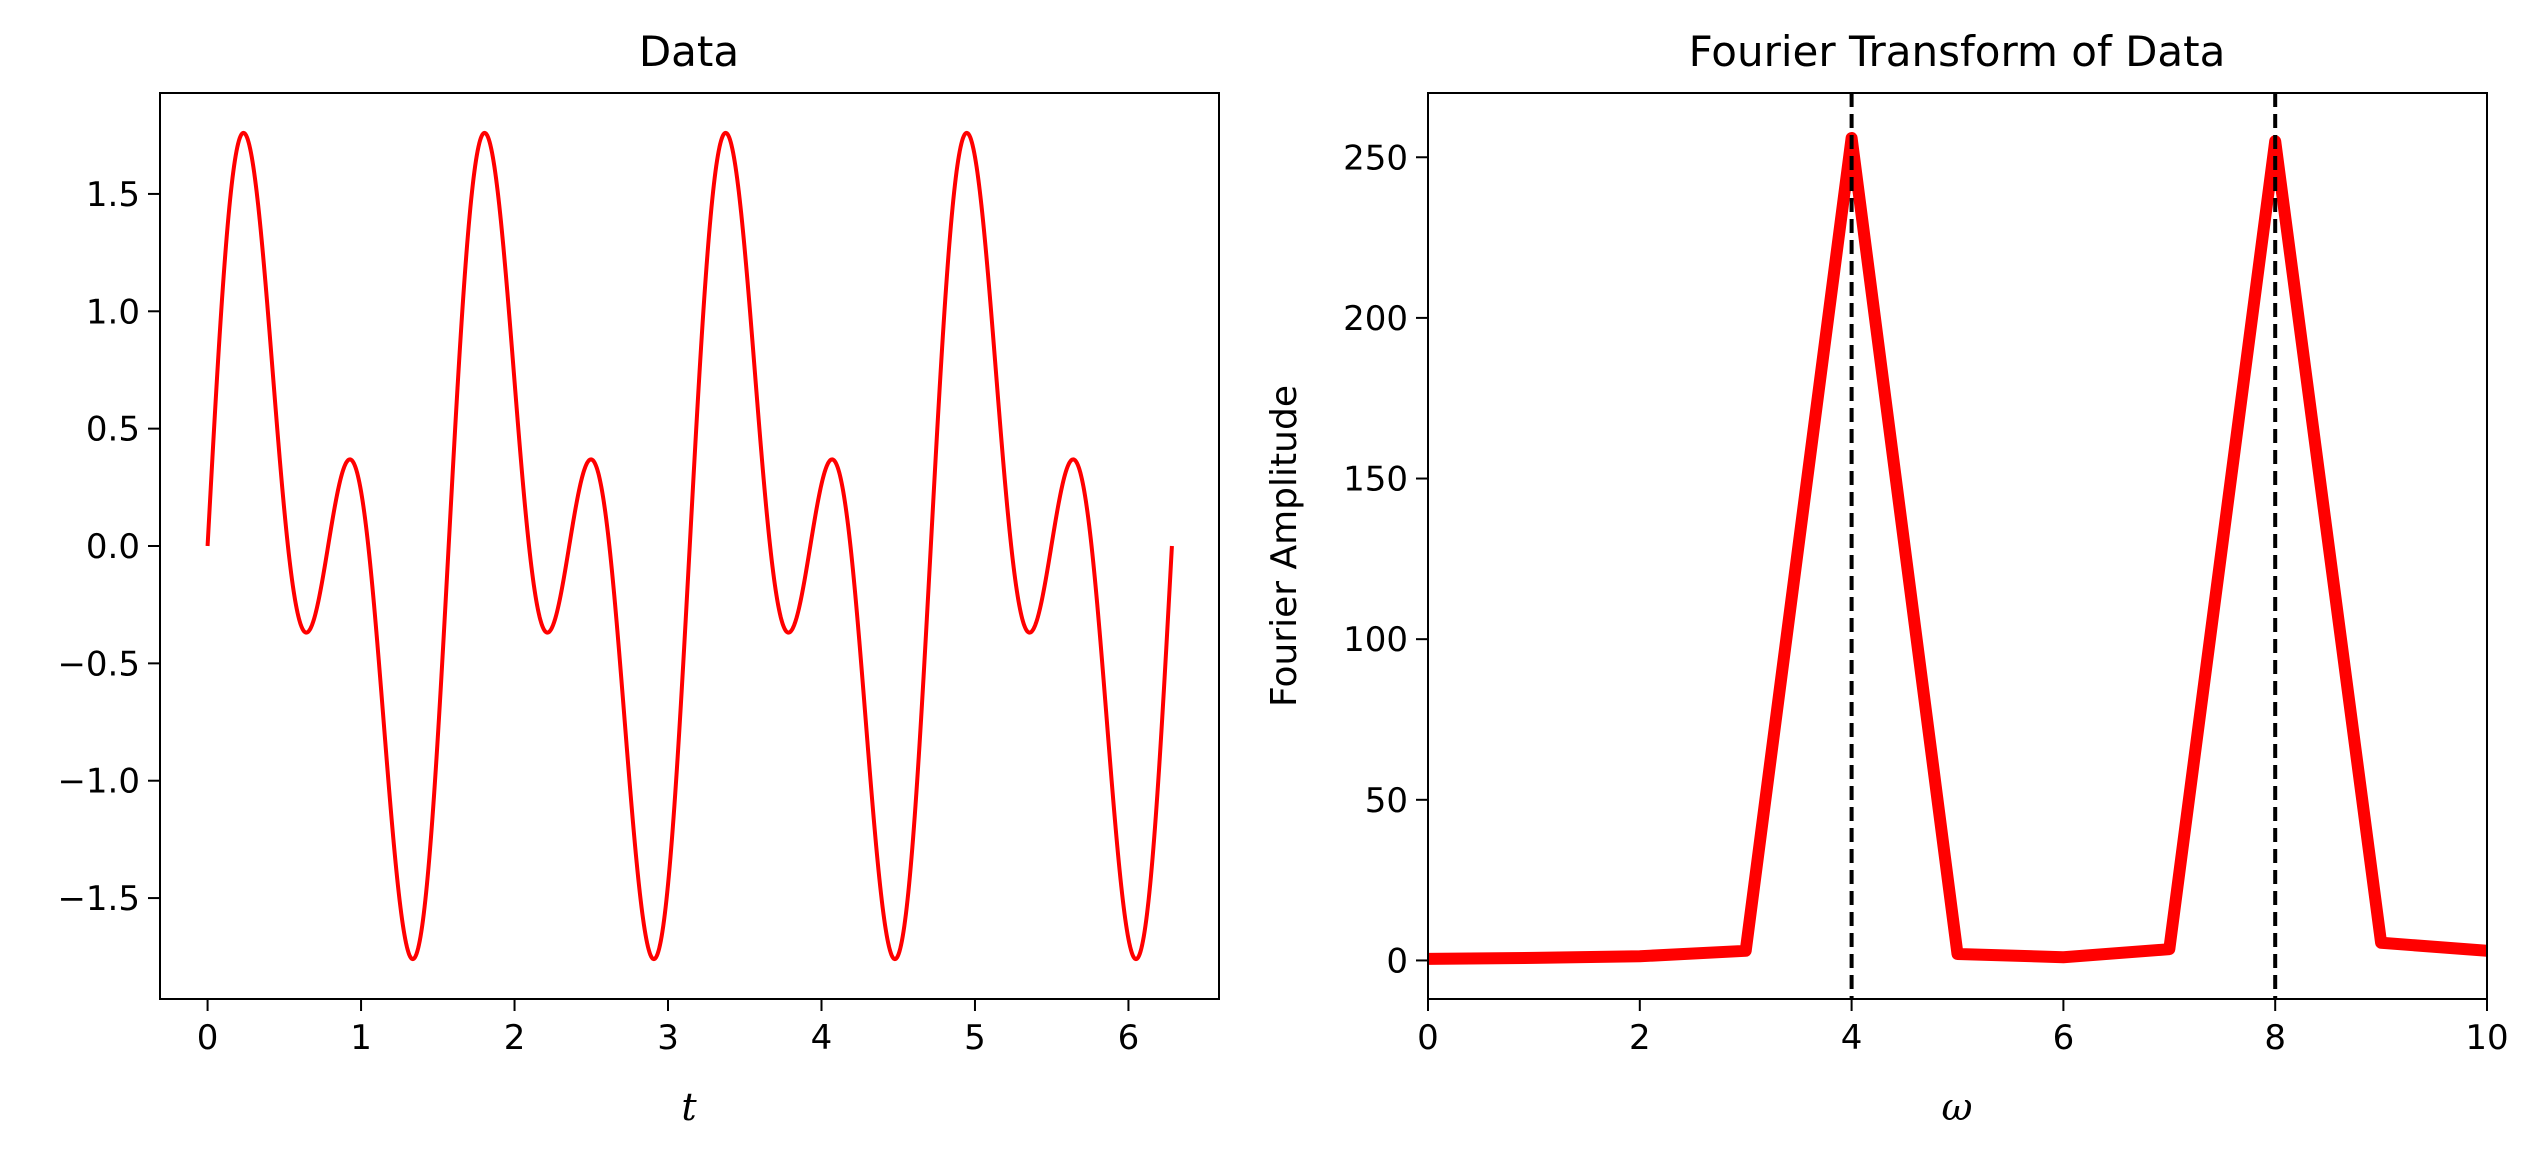 The image size is (2541, 1158). What do you see at coordinates (2064, 1038) in the screenshot?
I see `fourier-x-tick-label: 6` at bounding box center [2064, 1038].